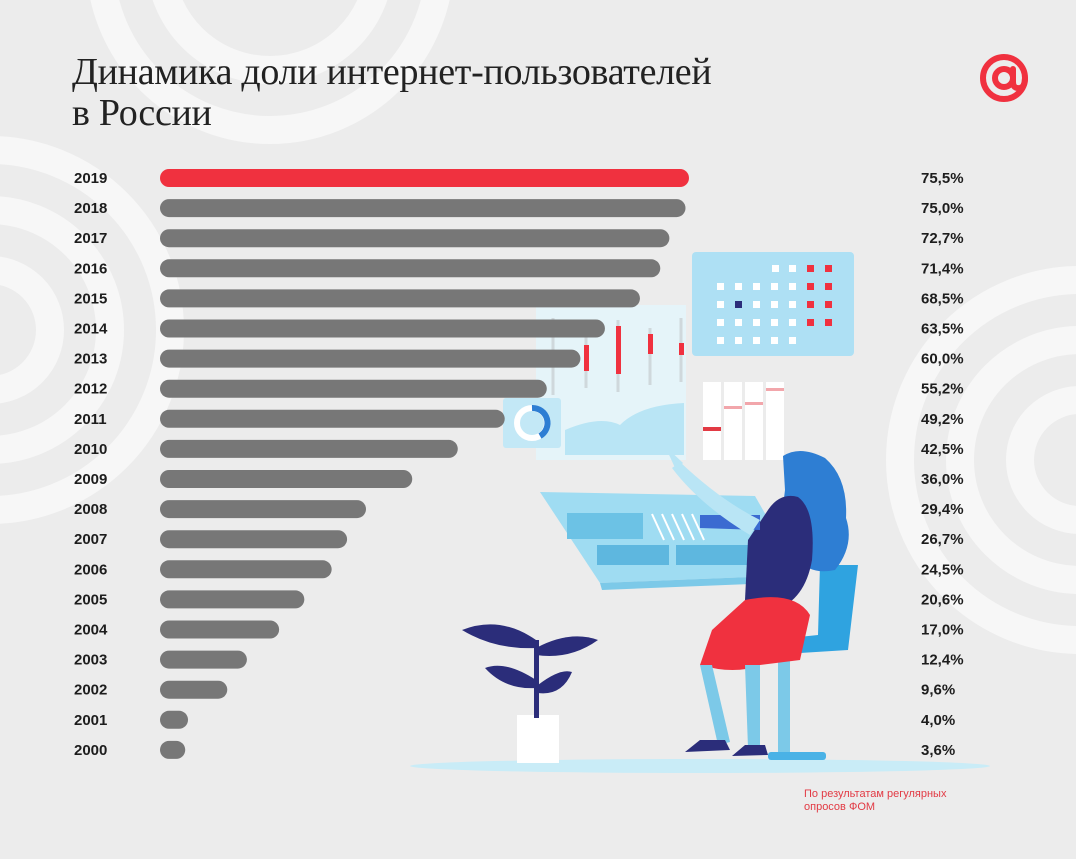 This screenshot has width=1076, height=859. I want to click on value-label: 4,0%, so click(938, 720).